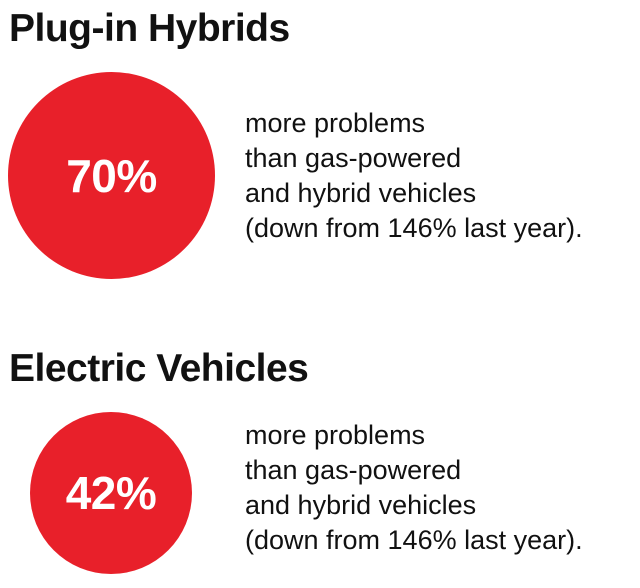  I want to click on section-title: Electric Vehicles, so click(159, 368).